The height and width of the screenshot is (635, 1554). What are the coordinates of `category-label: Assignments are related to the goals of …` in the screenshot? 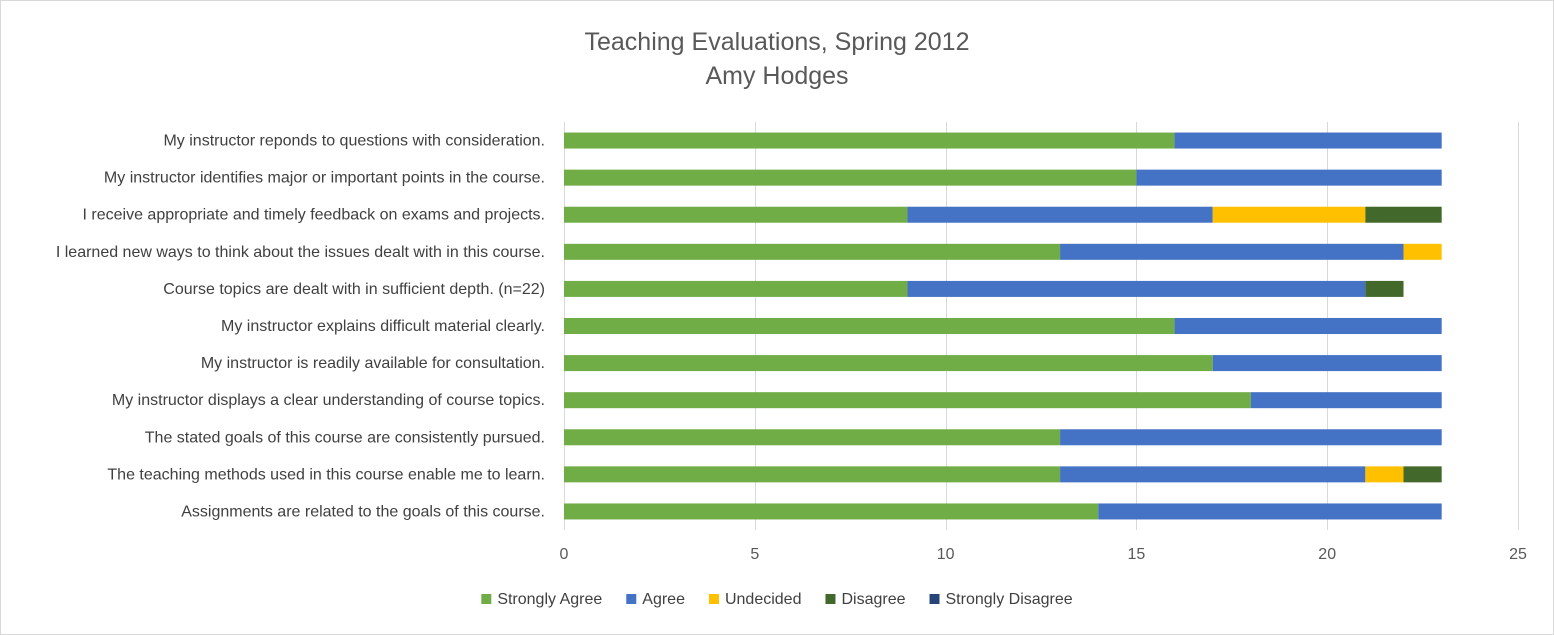 It's located at (363, 511).